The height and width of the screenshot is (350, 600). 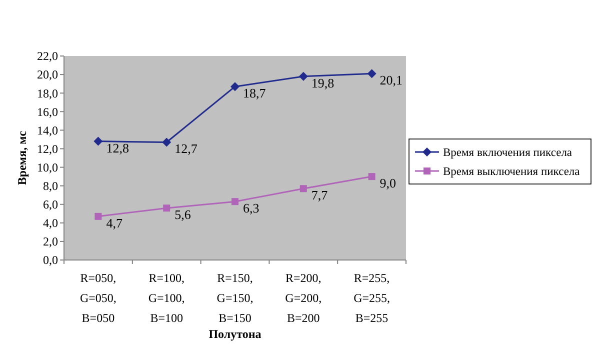 What do you see at coordinates (47, 56) in the screenshot?
I see `y-tick-label: 22,0` at bounding box center [47, 56].